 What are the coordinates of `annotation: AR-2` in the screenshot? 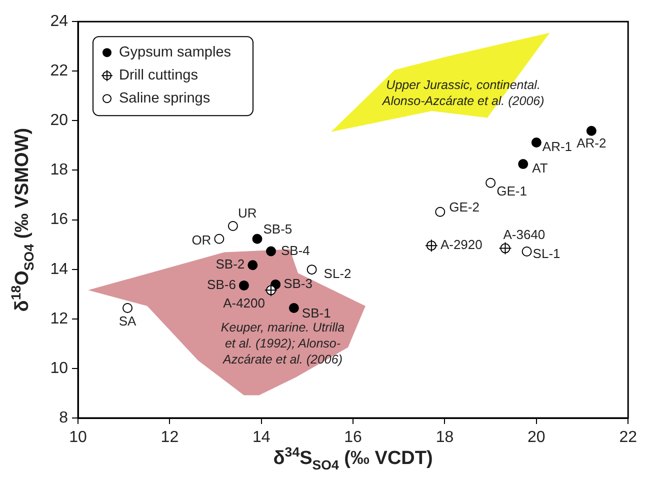 It's located at (591, 142).